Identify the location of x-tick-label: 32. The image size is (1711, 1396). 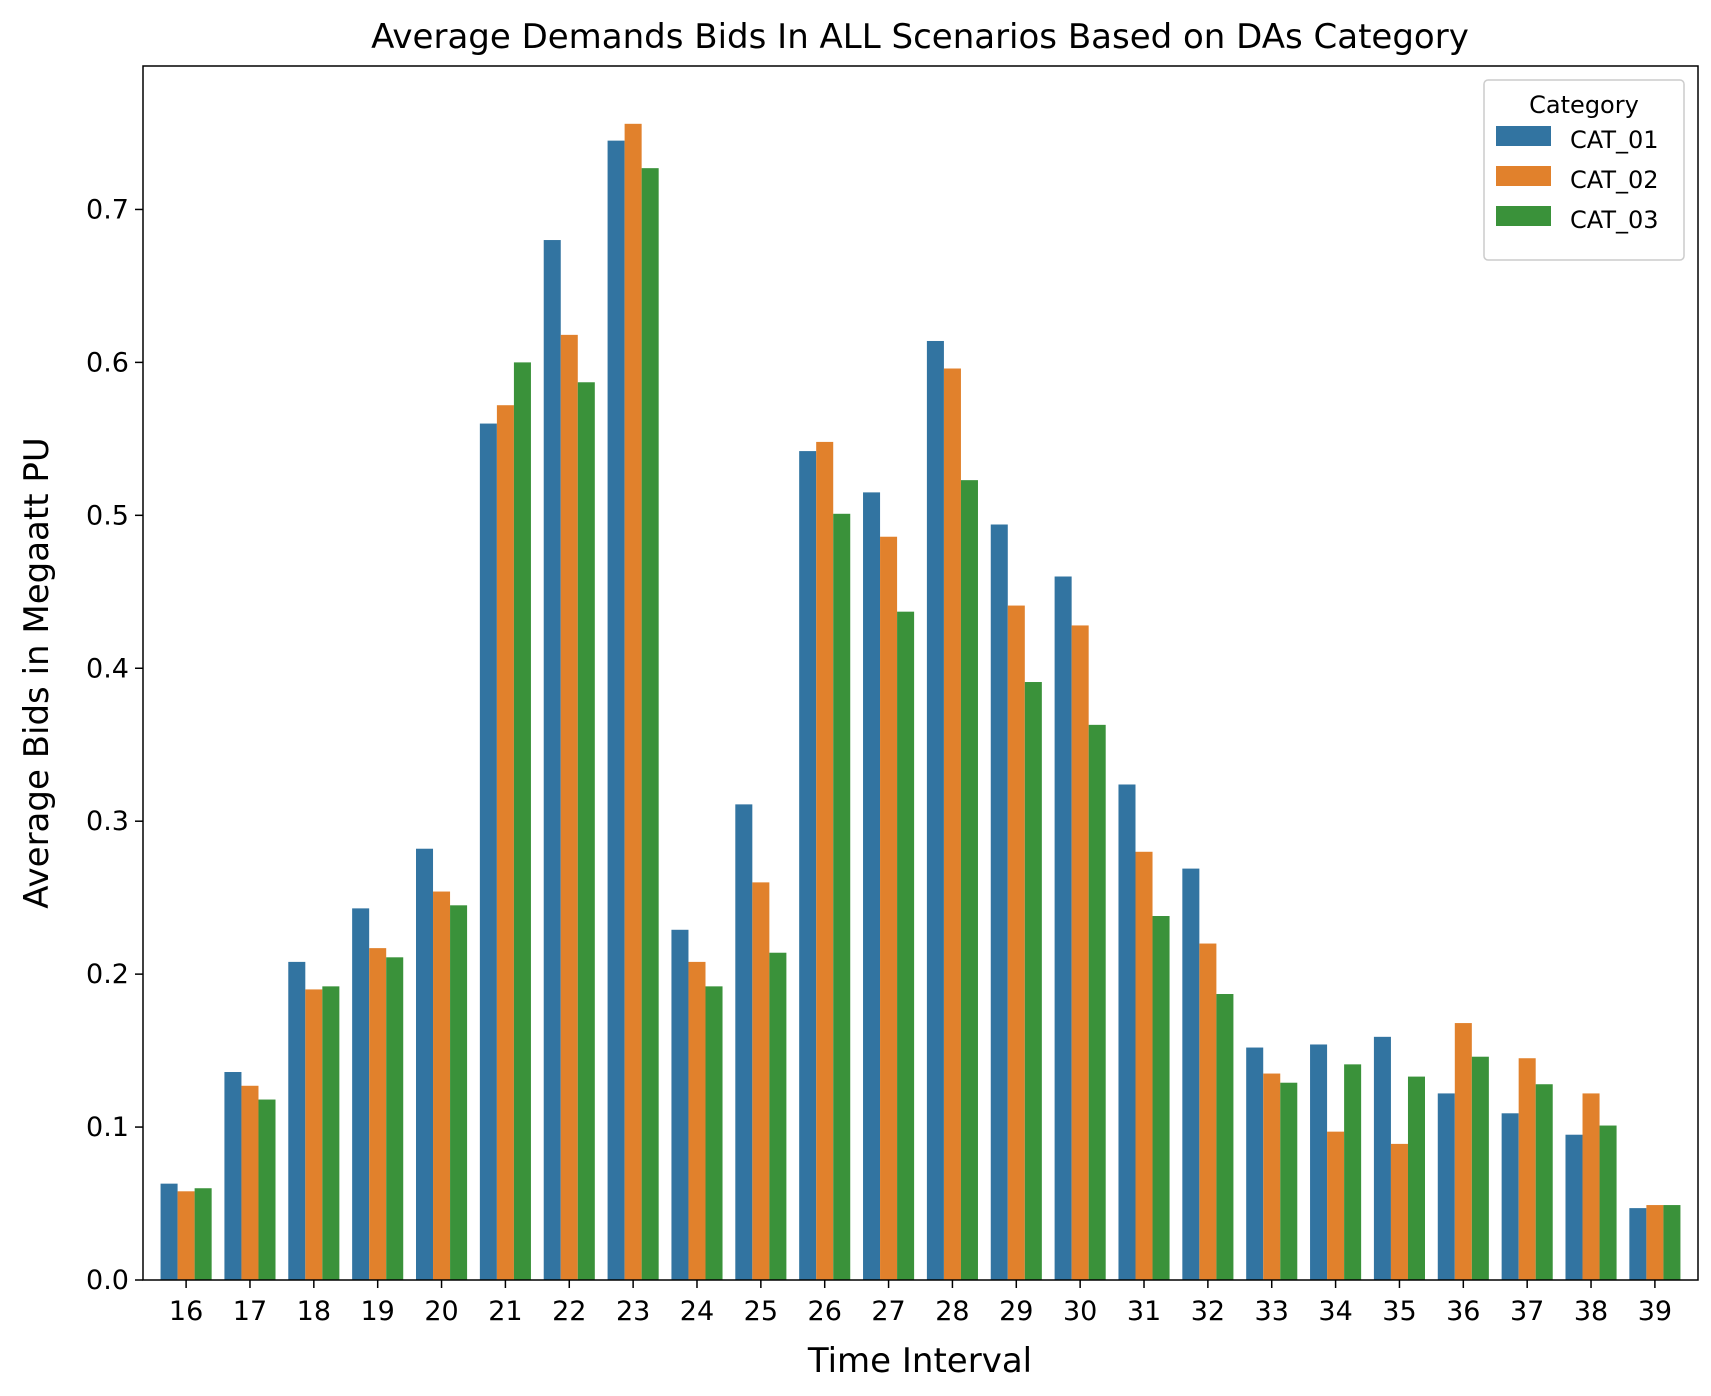
(1208, 1311).